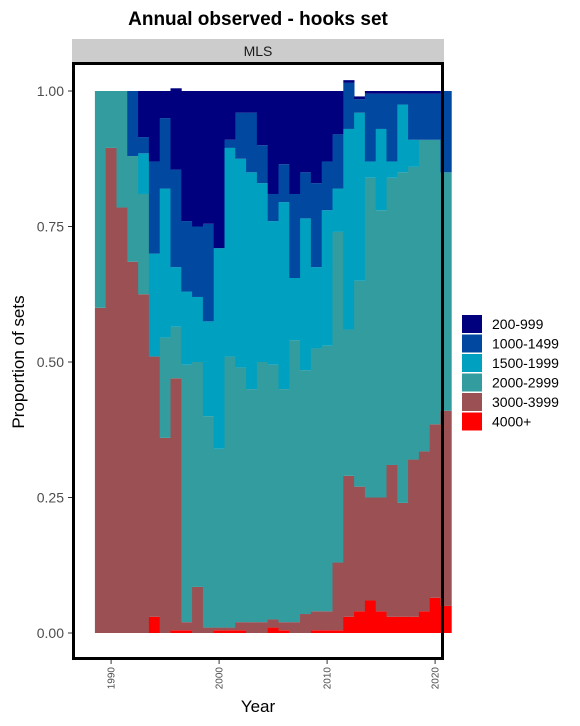 The height and width of the screenshot is (726, 580). What do you see at coordinates (360, 549) in the screenshot?
I see `bar-segment-3000-3999-2013` at bounding box center [360, 549].